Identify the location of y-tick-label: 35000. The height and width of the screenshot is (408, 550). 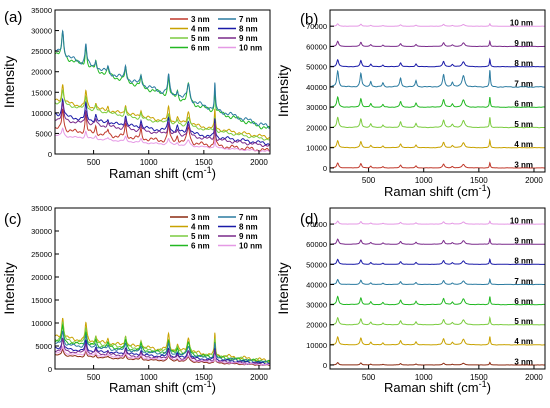
(41, 10).